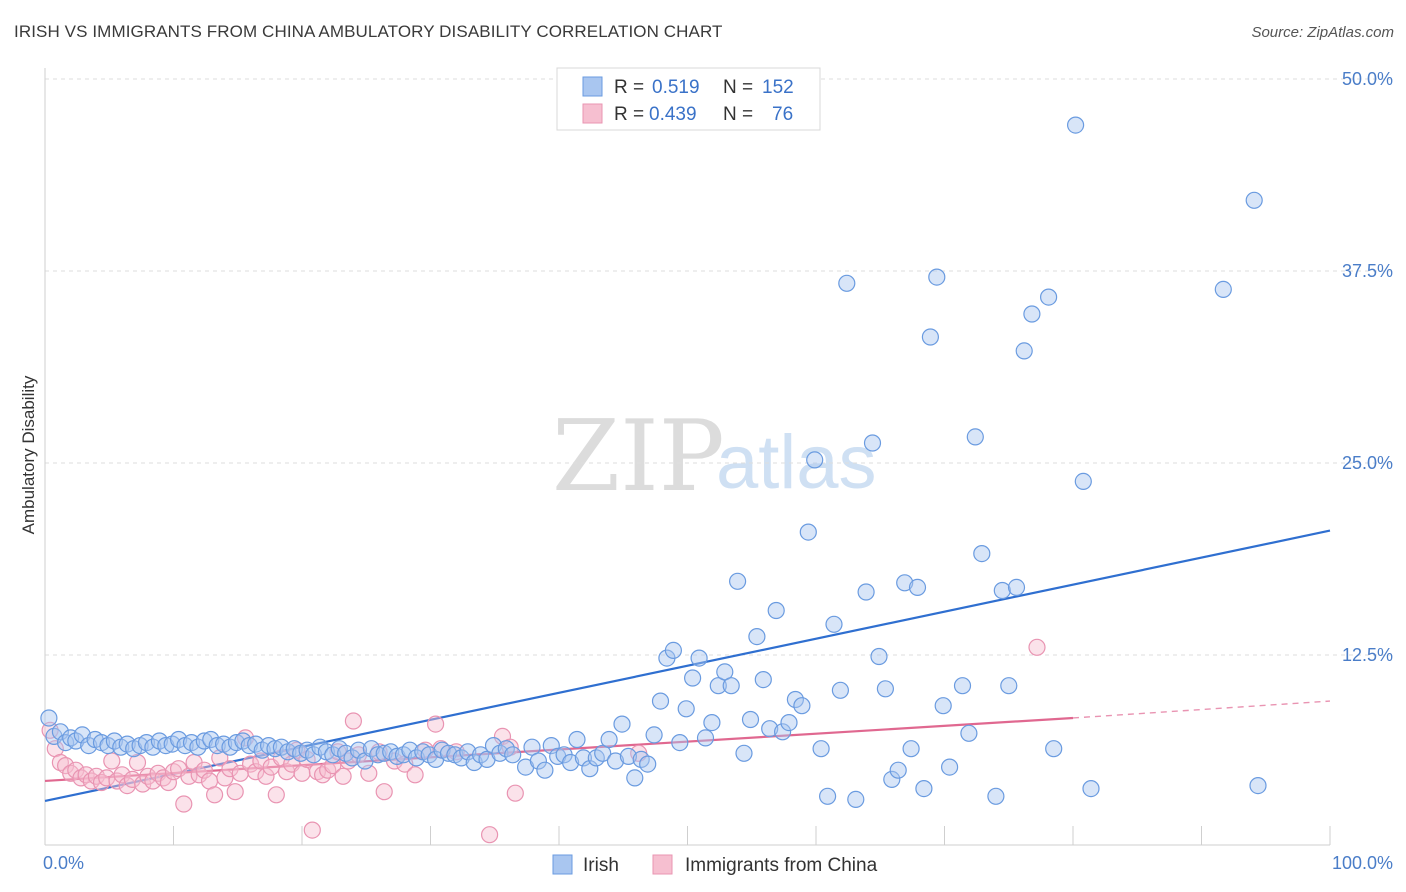 The width and height of the screenshot is (1406, 892). Describe the element at coordinates (1362, 863) in the screenshot. I see `x-tick-label-1: 100.0%` at that location.